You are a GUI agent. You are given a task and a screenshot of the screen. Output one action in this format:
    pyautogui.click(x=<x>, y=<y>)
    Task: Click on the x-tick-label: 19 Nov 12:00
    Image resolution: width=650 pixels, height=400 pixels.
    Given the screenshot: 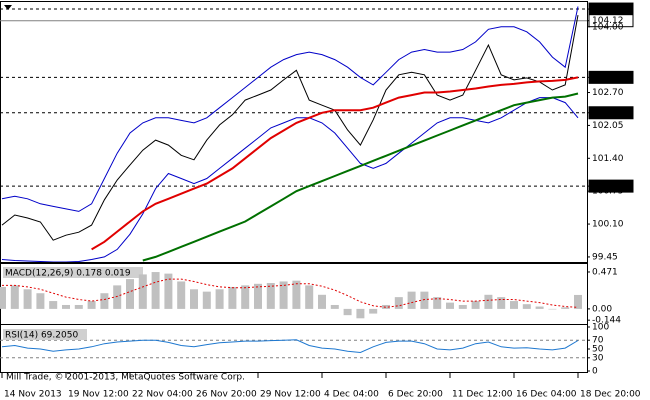 What is the action you would take?
    pyautogui.click(x=98, y=395)
    